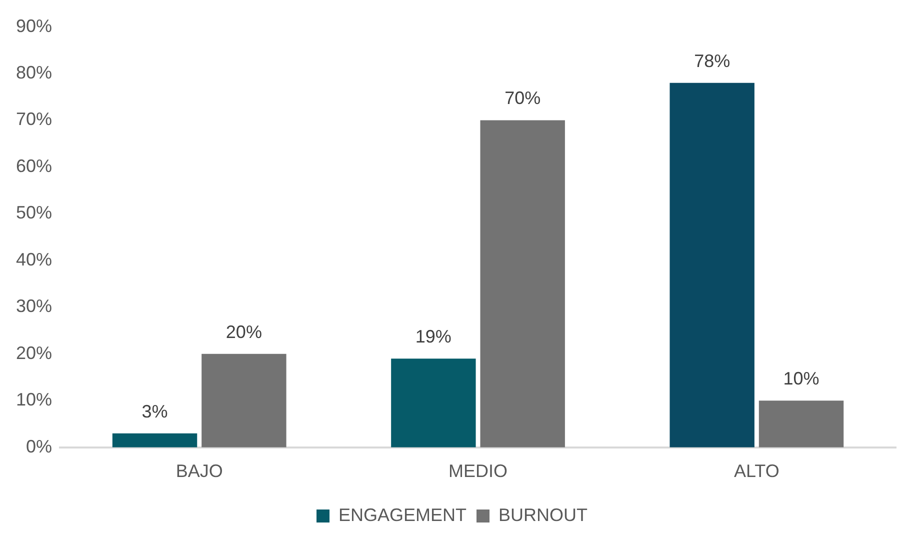 This screenshot has height=543, width=914. Describe the element at coordinates (757, 471) in the screenshot. I see `x-tick-label: ALTO` at that location.